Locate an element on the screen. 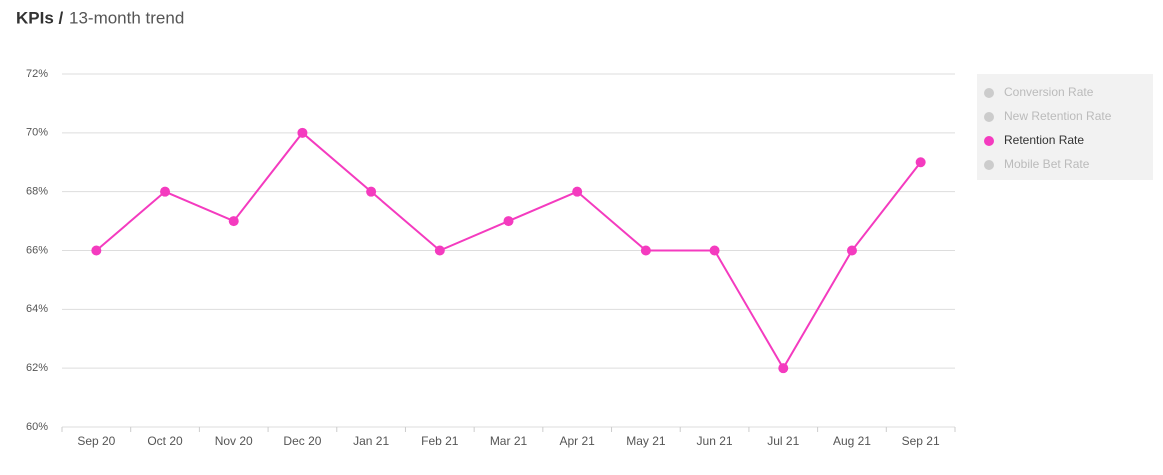  x-tick-label: Sep 20 is located at coordinates (96, 441).